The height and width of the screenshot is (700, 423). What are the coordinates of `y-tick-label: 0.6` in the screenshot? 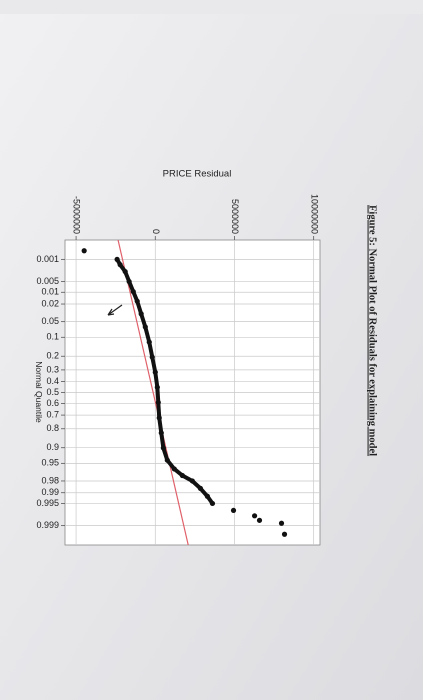 It's located at (52, 403).